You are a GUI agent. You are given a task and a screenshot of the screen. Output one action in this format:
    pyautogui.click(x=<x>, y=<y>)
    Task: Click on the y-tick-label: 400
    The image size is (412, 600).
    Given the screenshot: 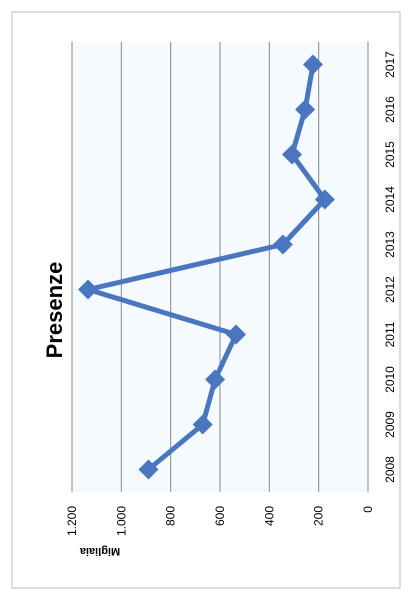 What is the action you would take?
    pyautogui.click(x=269, y=516)
    